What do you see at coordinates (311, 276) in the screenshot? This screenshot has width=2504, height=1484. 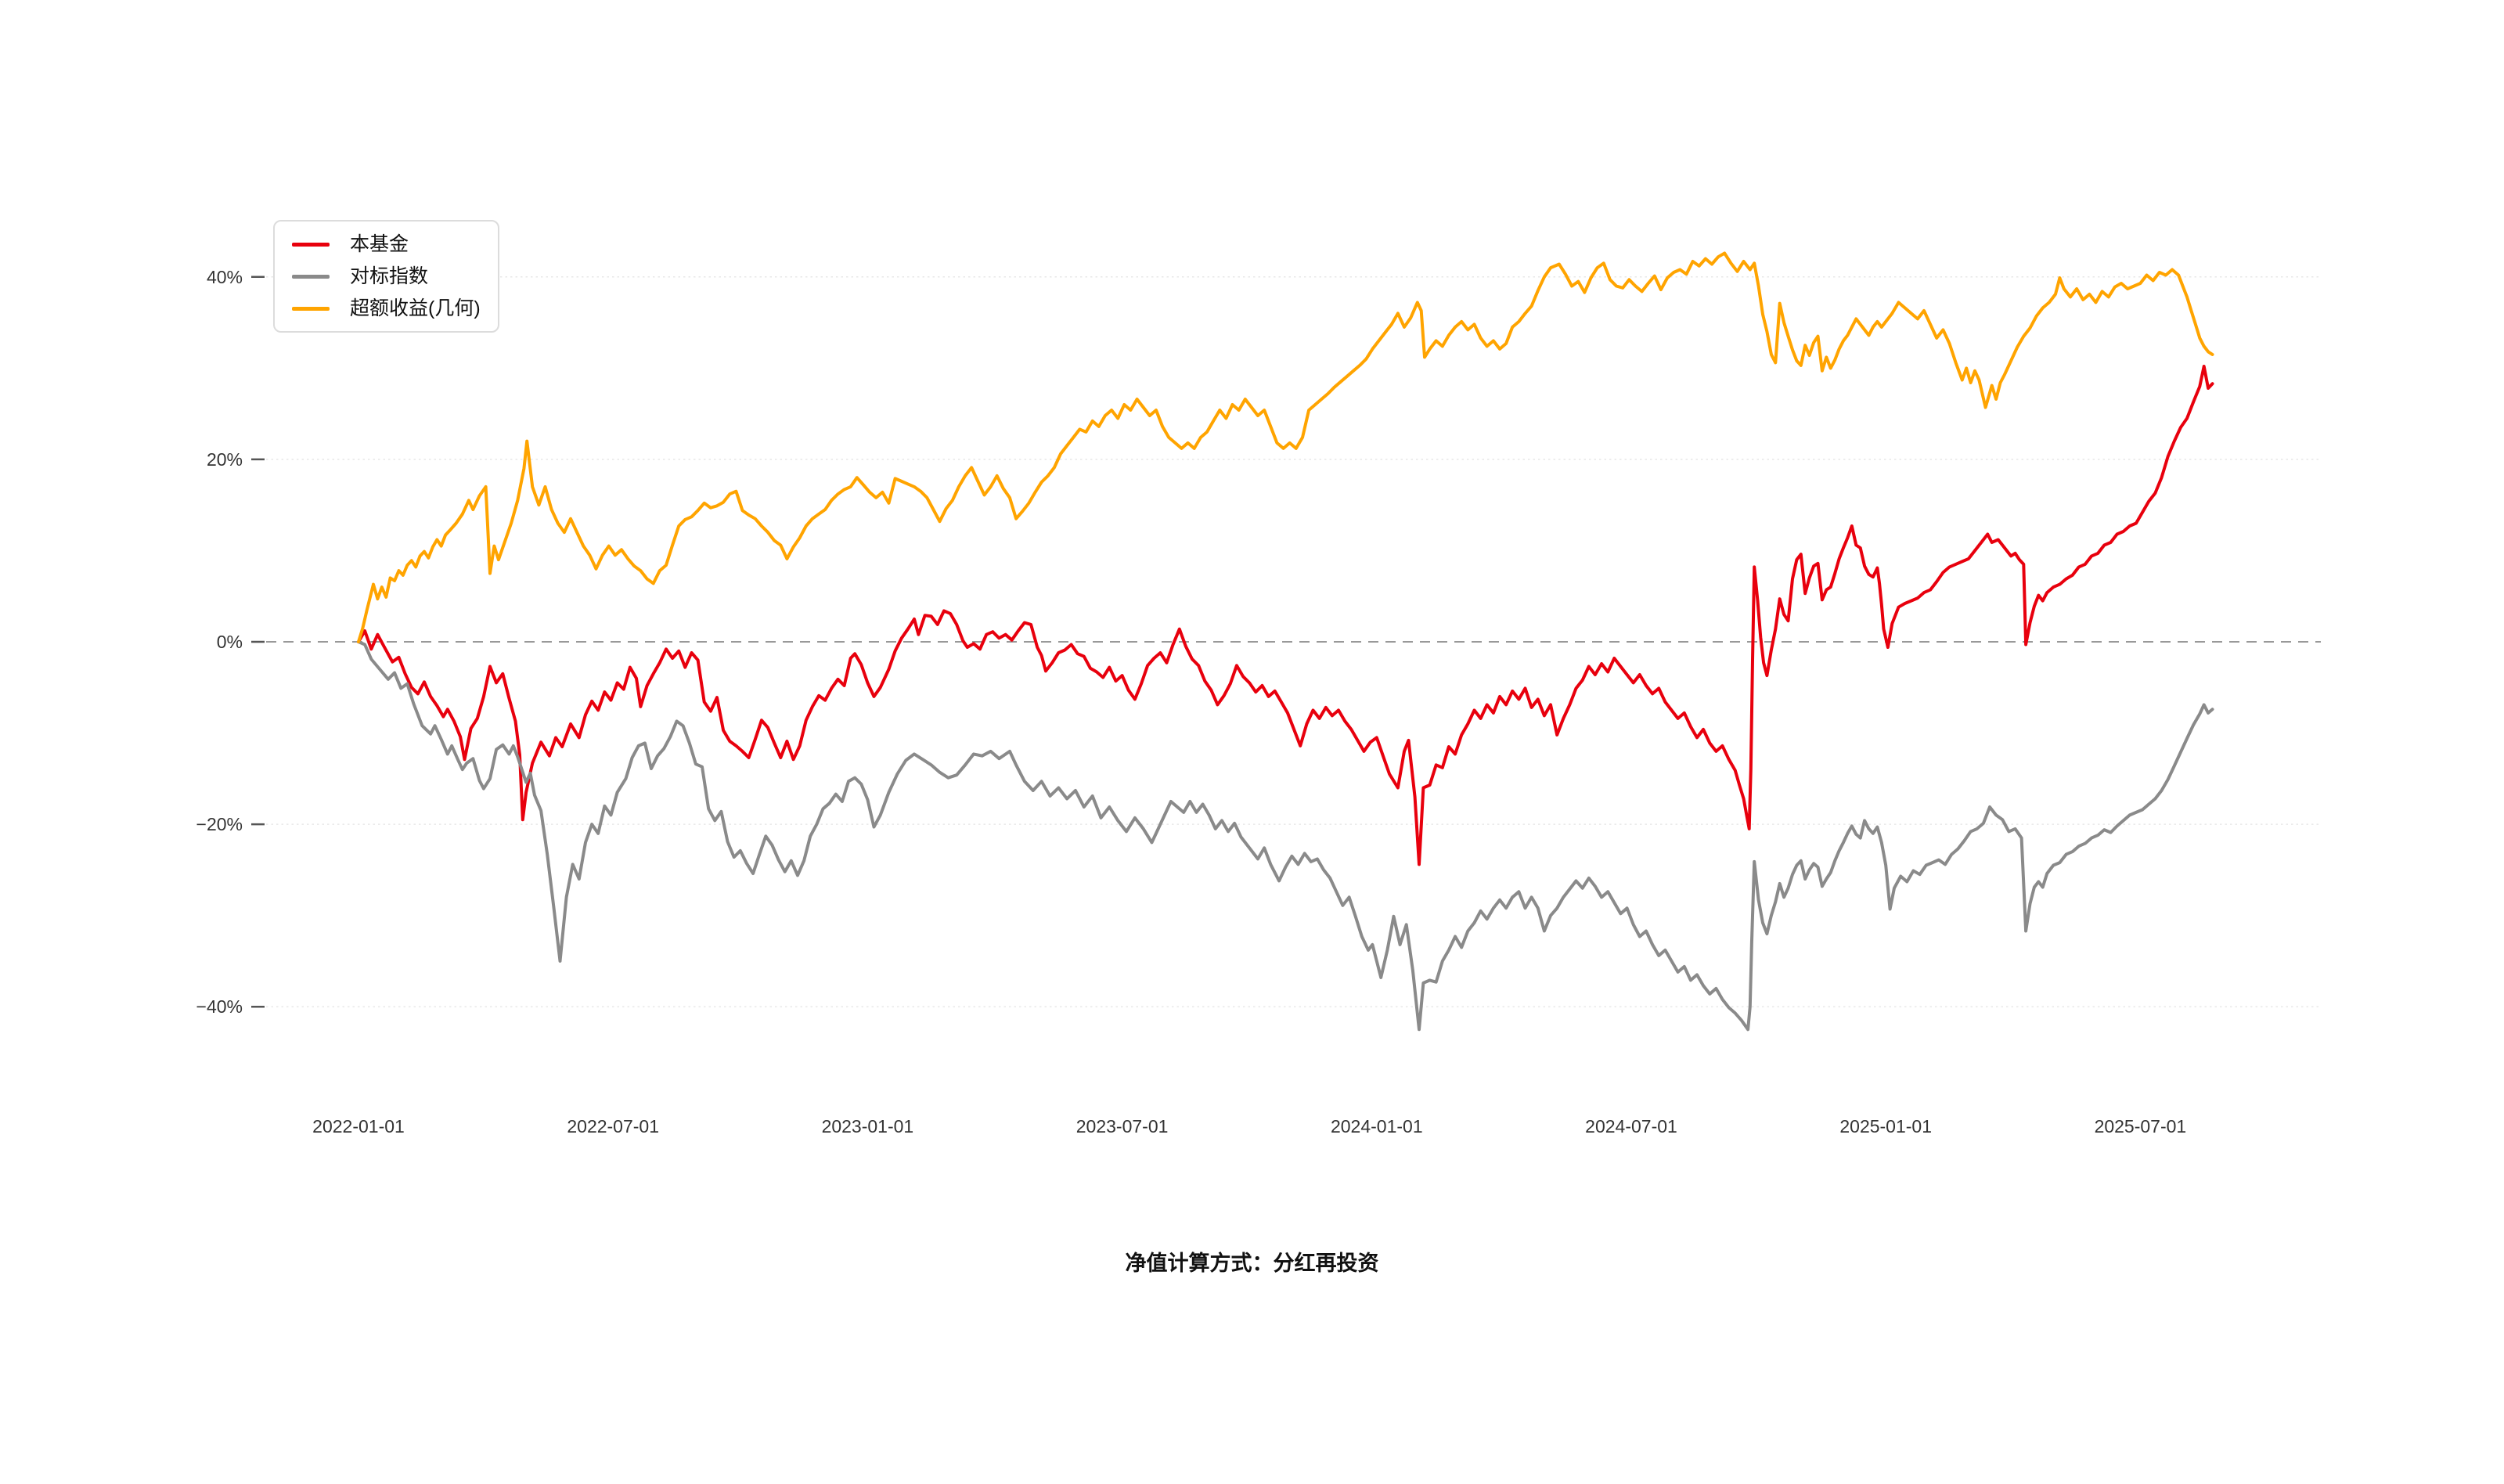 I see `benchmark-line-swatch` at bounding box center [311, 276].